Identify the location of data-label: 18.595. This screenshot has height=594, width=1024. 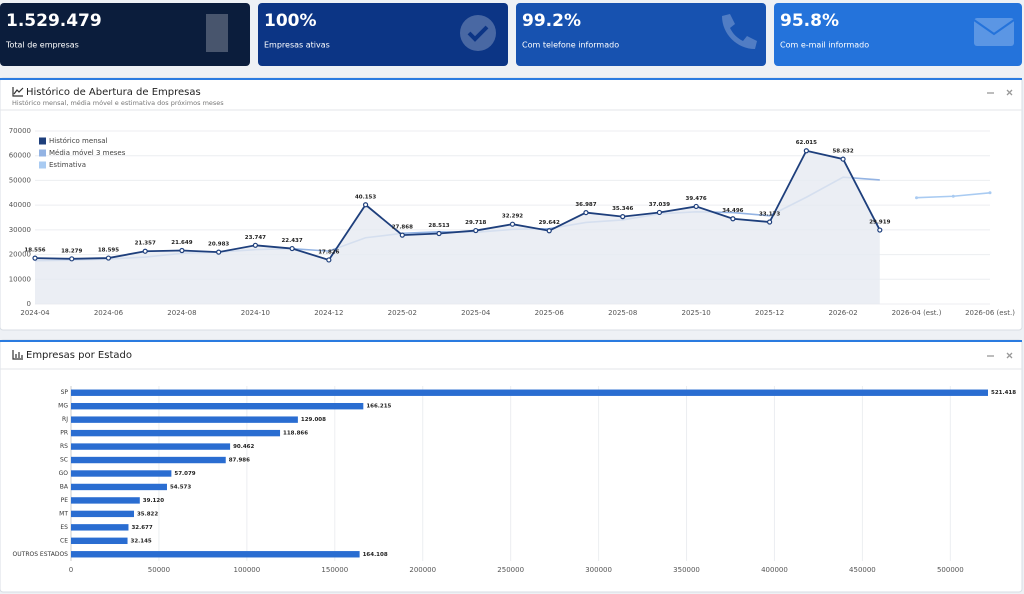
(108, 251).